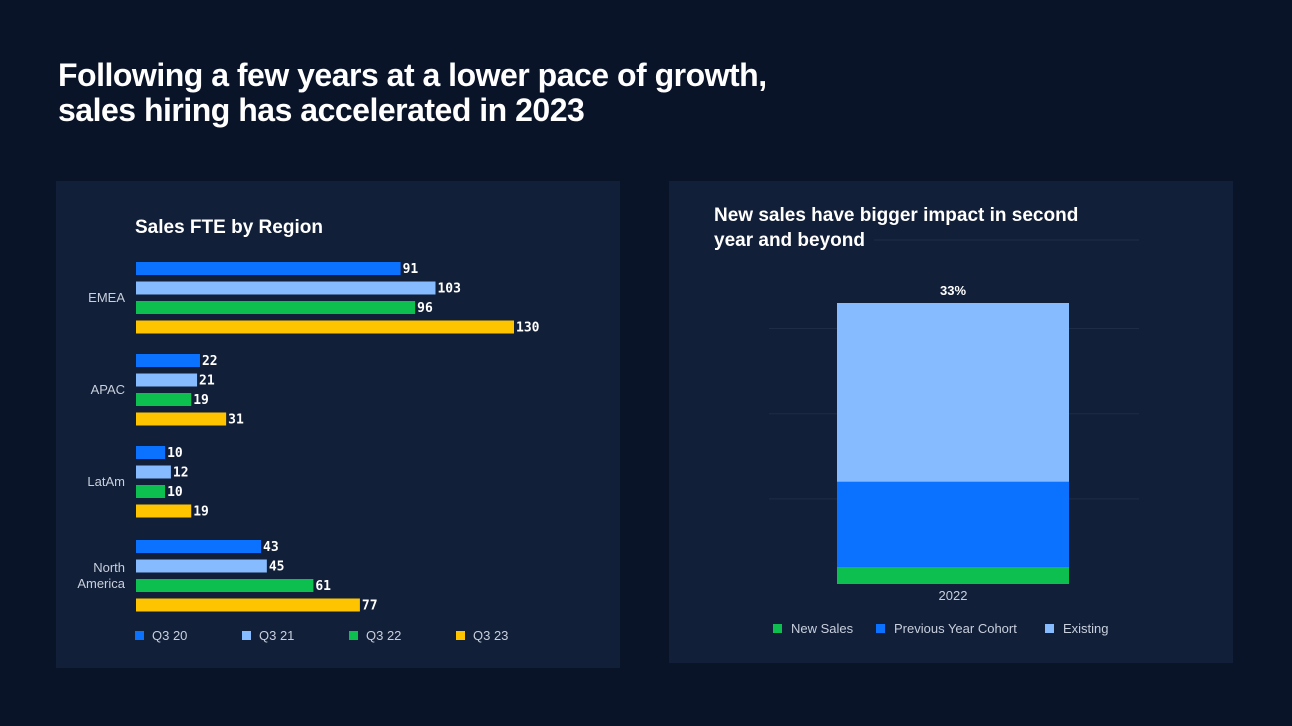  I want to click on legend-label: New Sales, so click(822, 628).